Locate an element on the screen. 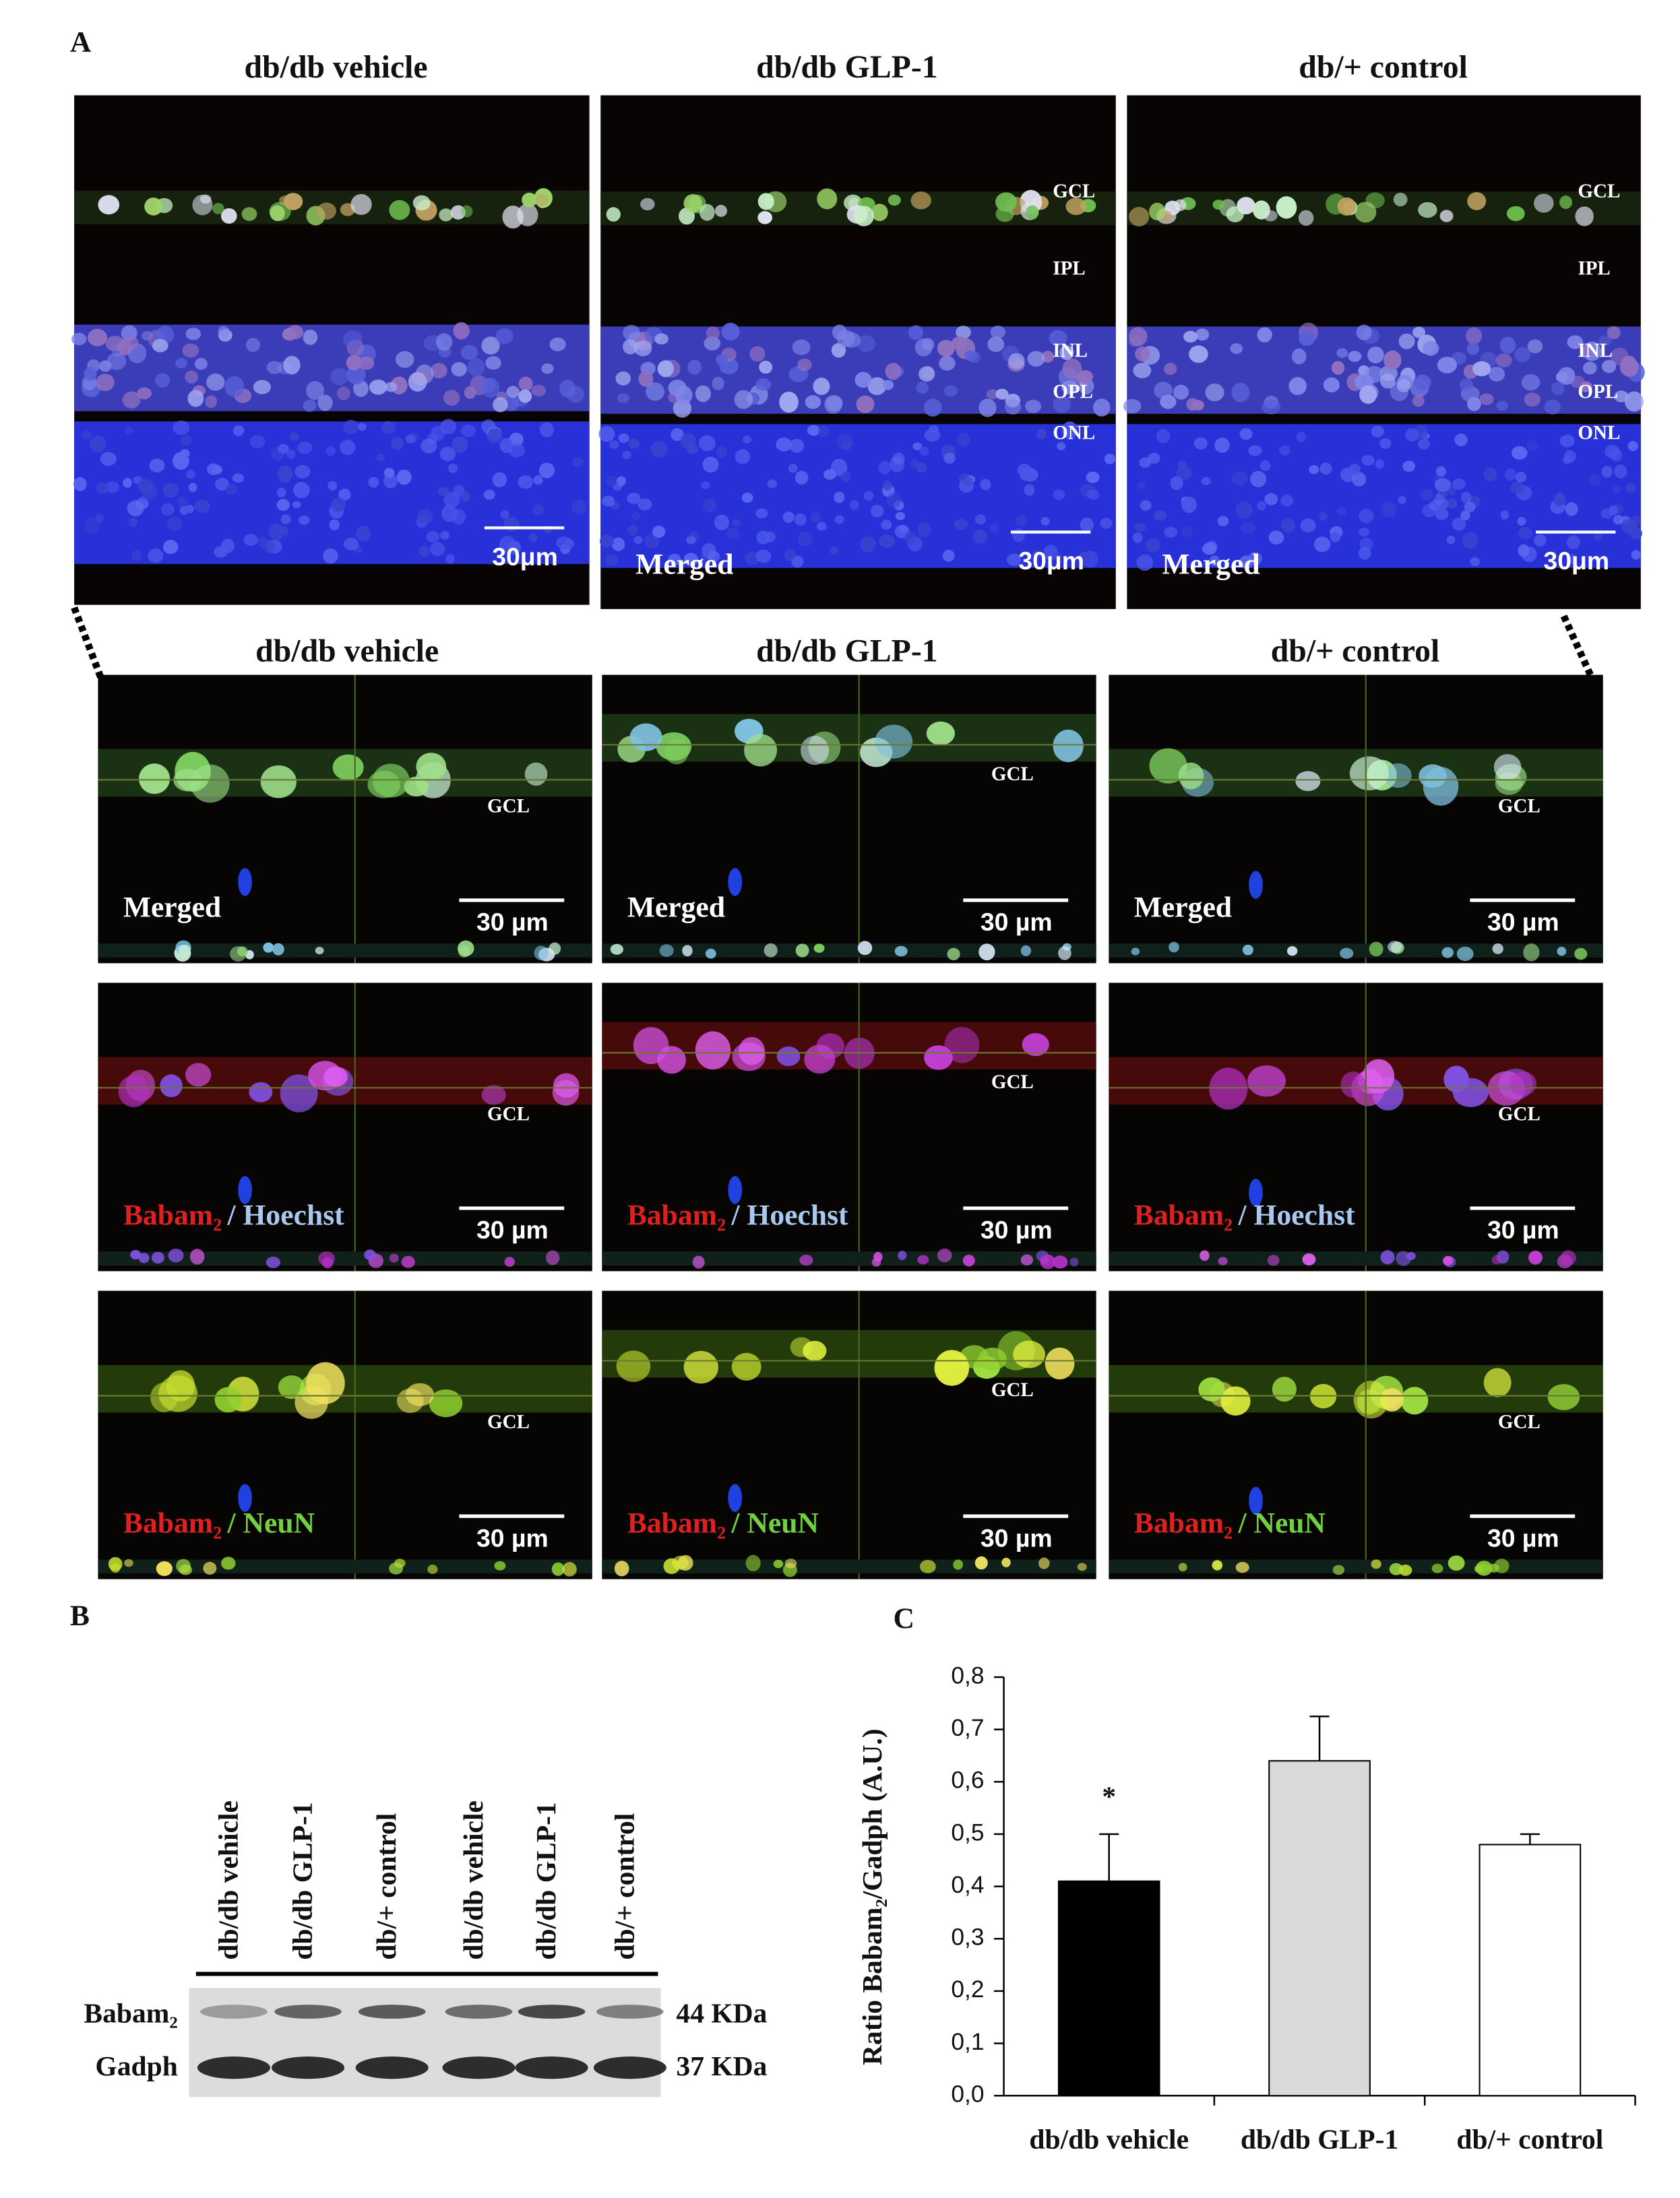 The height and width of the screenshot is (2198, 1680). scale-bar-label: 30μm is located at coordinates (1051, 560).